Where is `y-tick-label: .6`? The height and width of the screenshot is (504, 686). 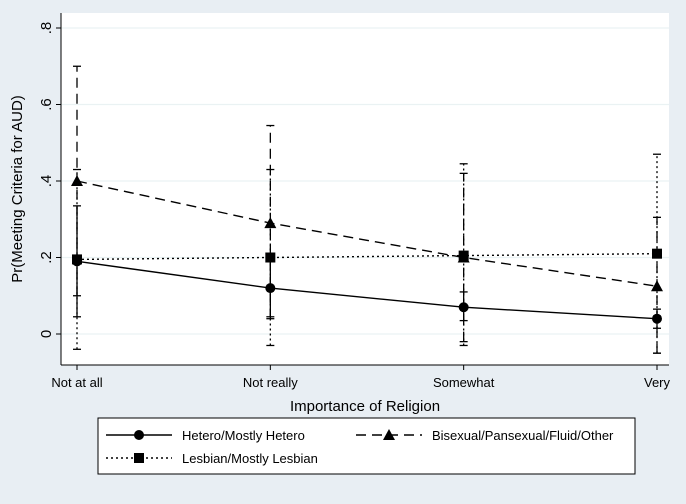
y-tick-label: .6 is located at coordinates (46, 104).